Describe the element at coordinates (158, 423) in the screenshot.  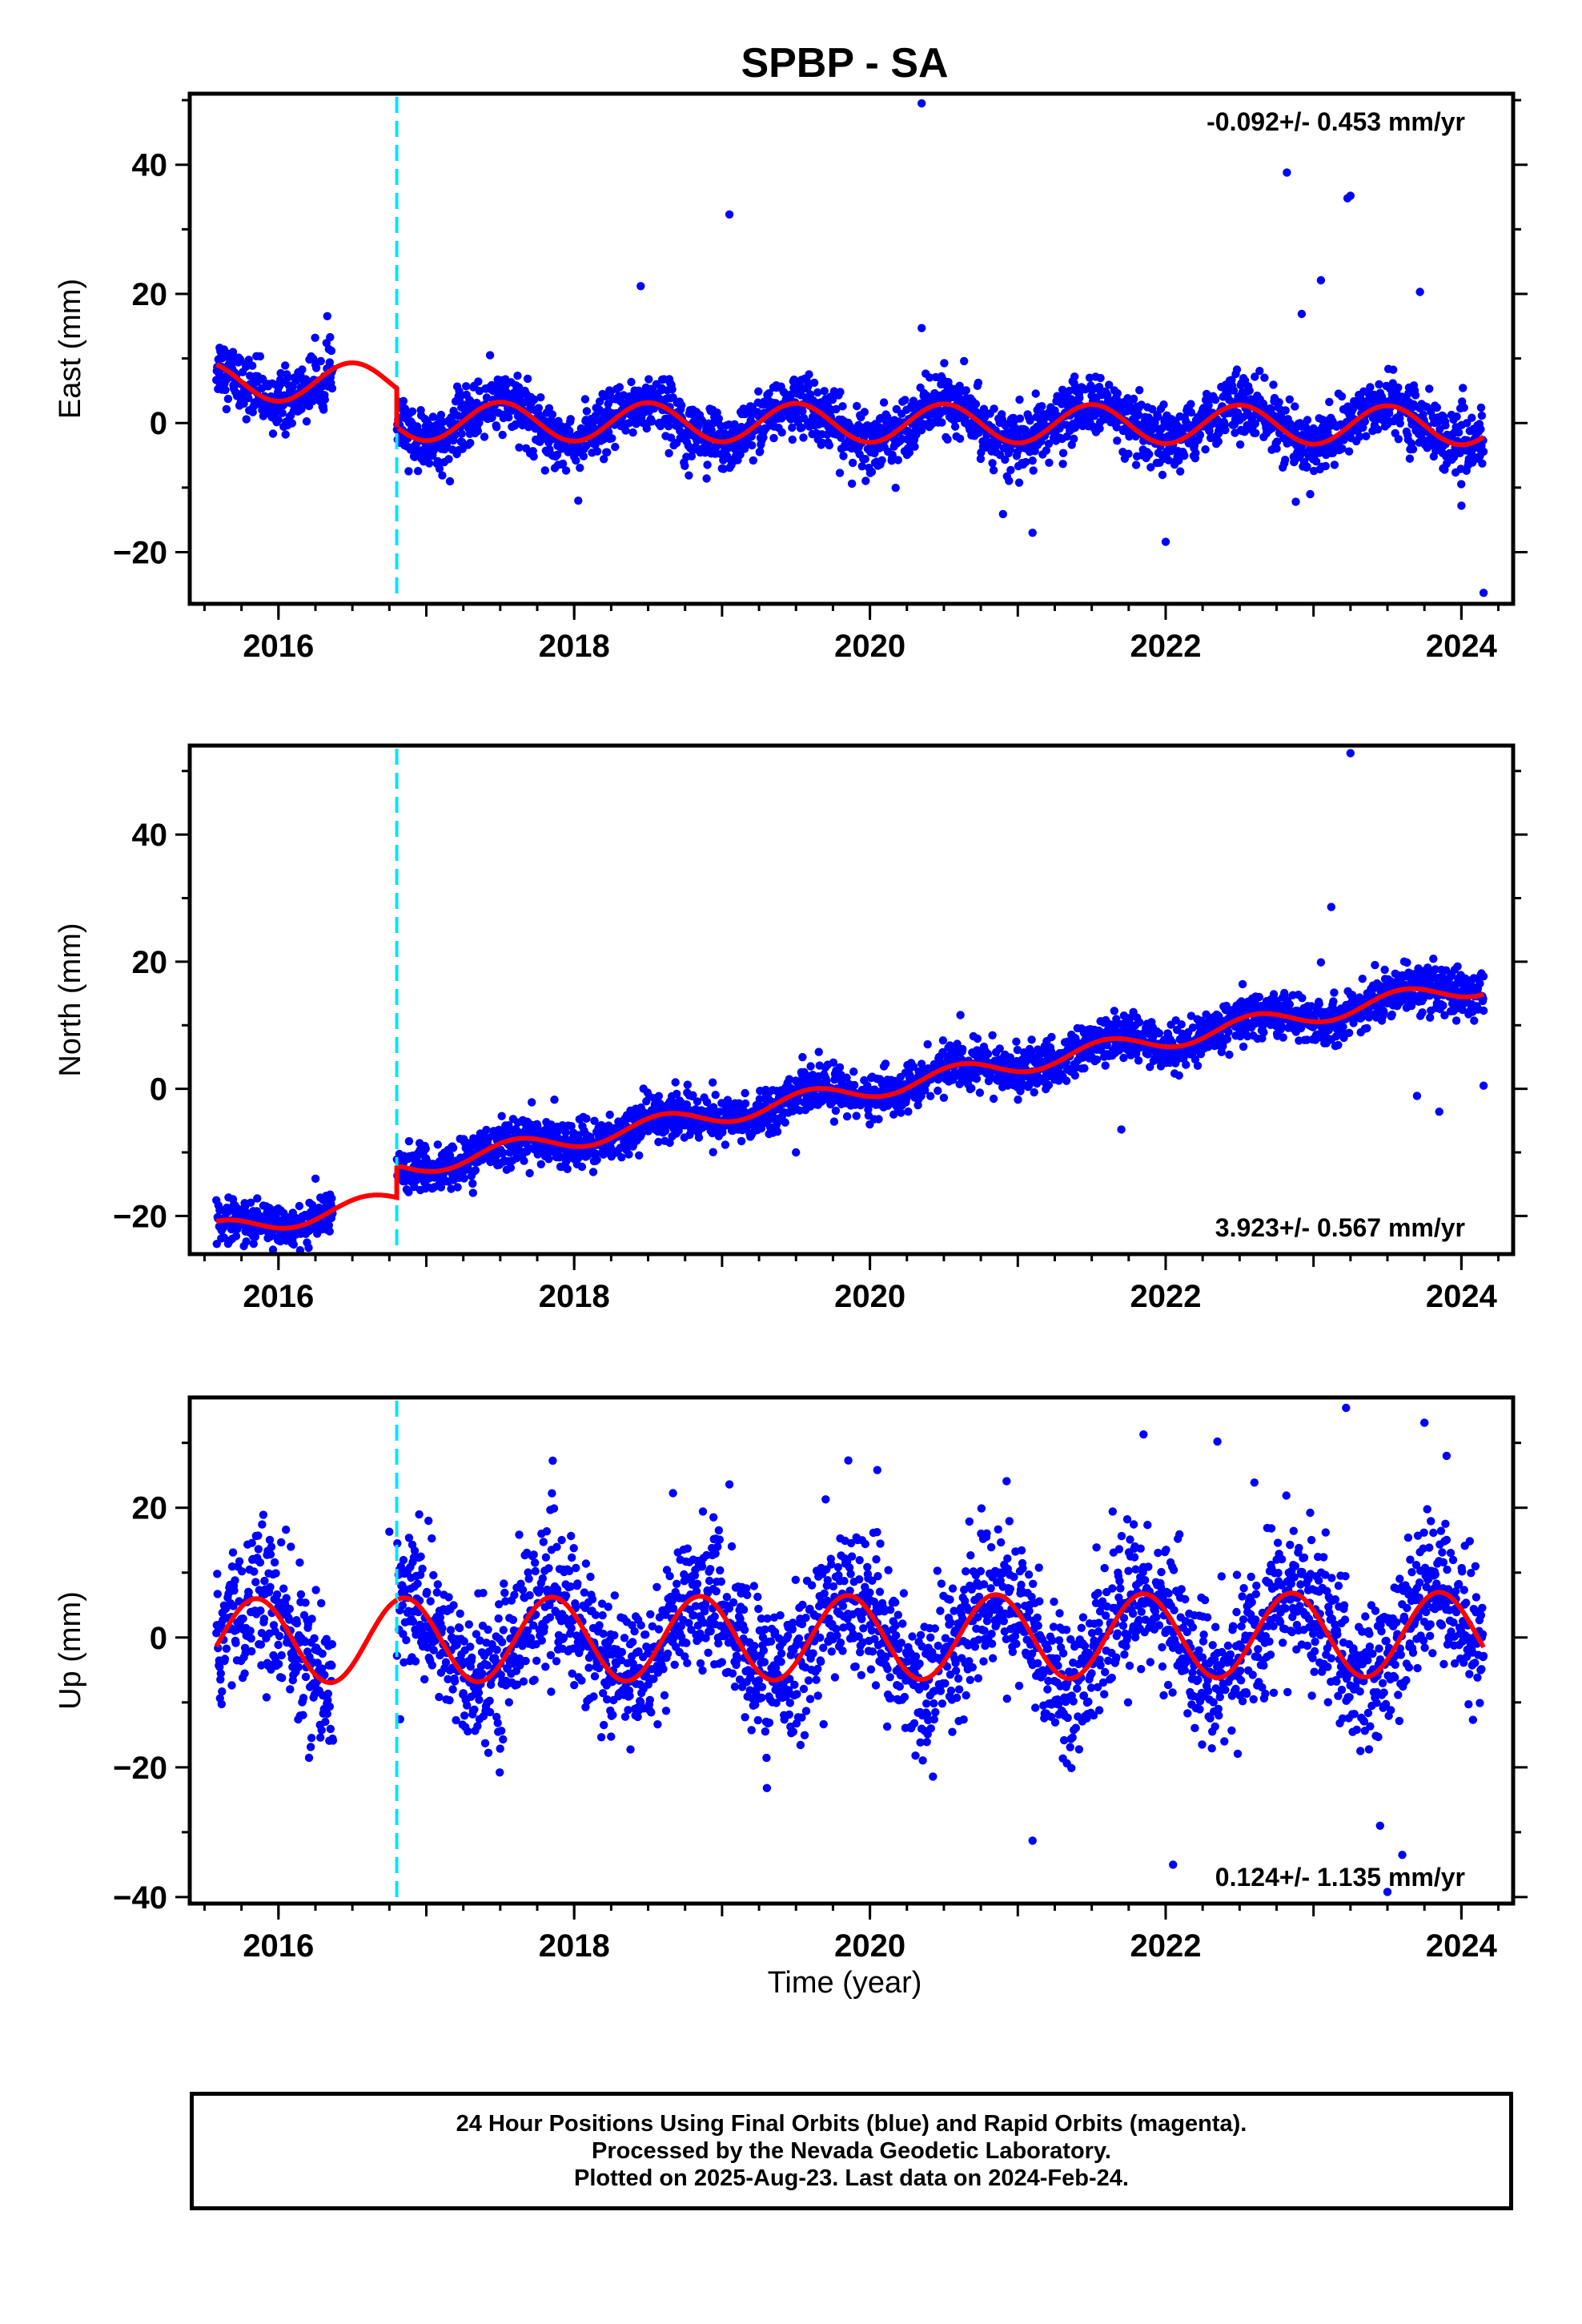
I see `y-tick-label: 0` at that location.